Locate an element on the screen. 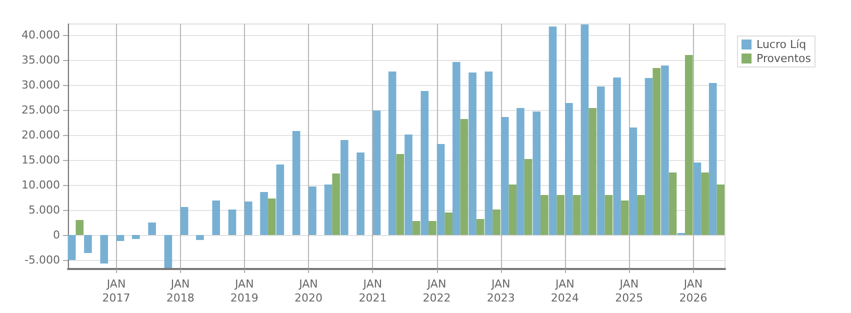 This screenshot has height=313, width=851. y-tick-label: 0 is located at coordinates (56, 235).